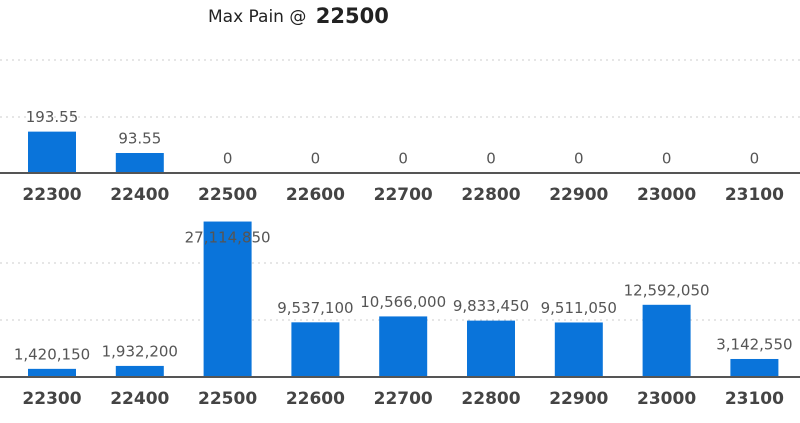 This screenshot has width=800, height=423. What do you see at coordinates (352, 16) in the screenshot?
I see `title-emphasis: 22500` at bounding box center [352, 16].